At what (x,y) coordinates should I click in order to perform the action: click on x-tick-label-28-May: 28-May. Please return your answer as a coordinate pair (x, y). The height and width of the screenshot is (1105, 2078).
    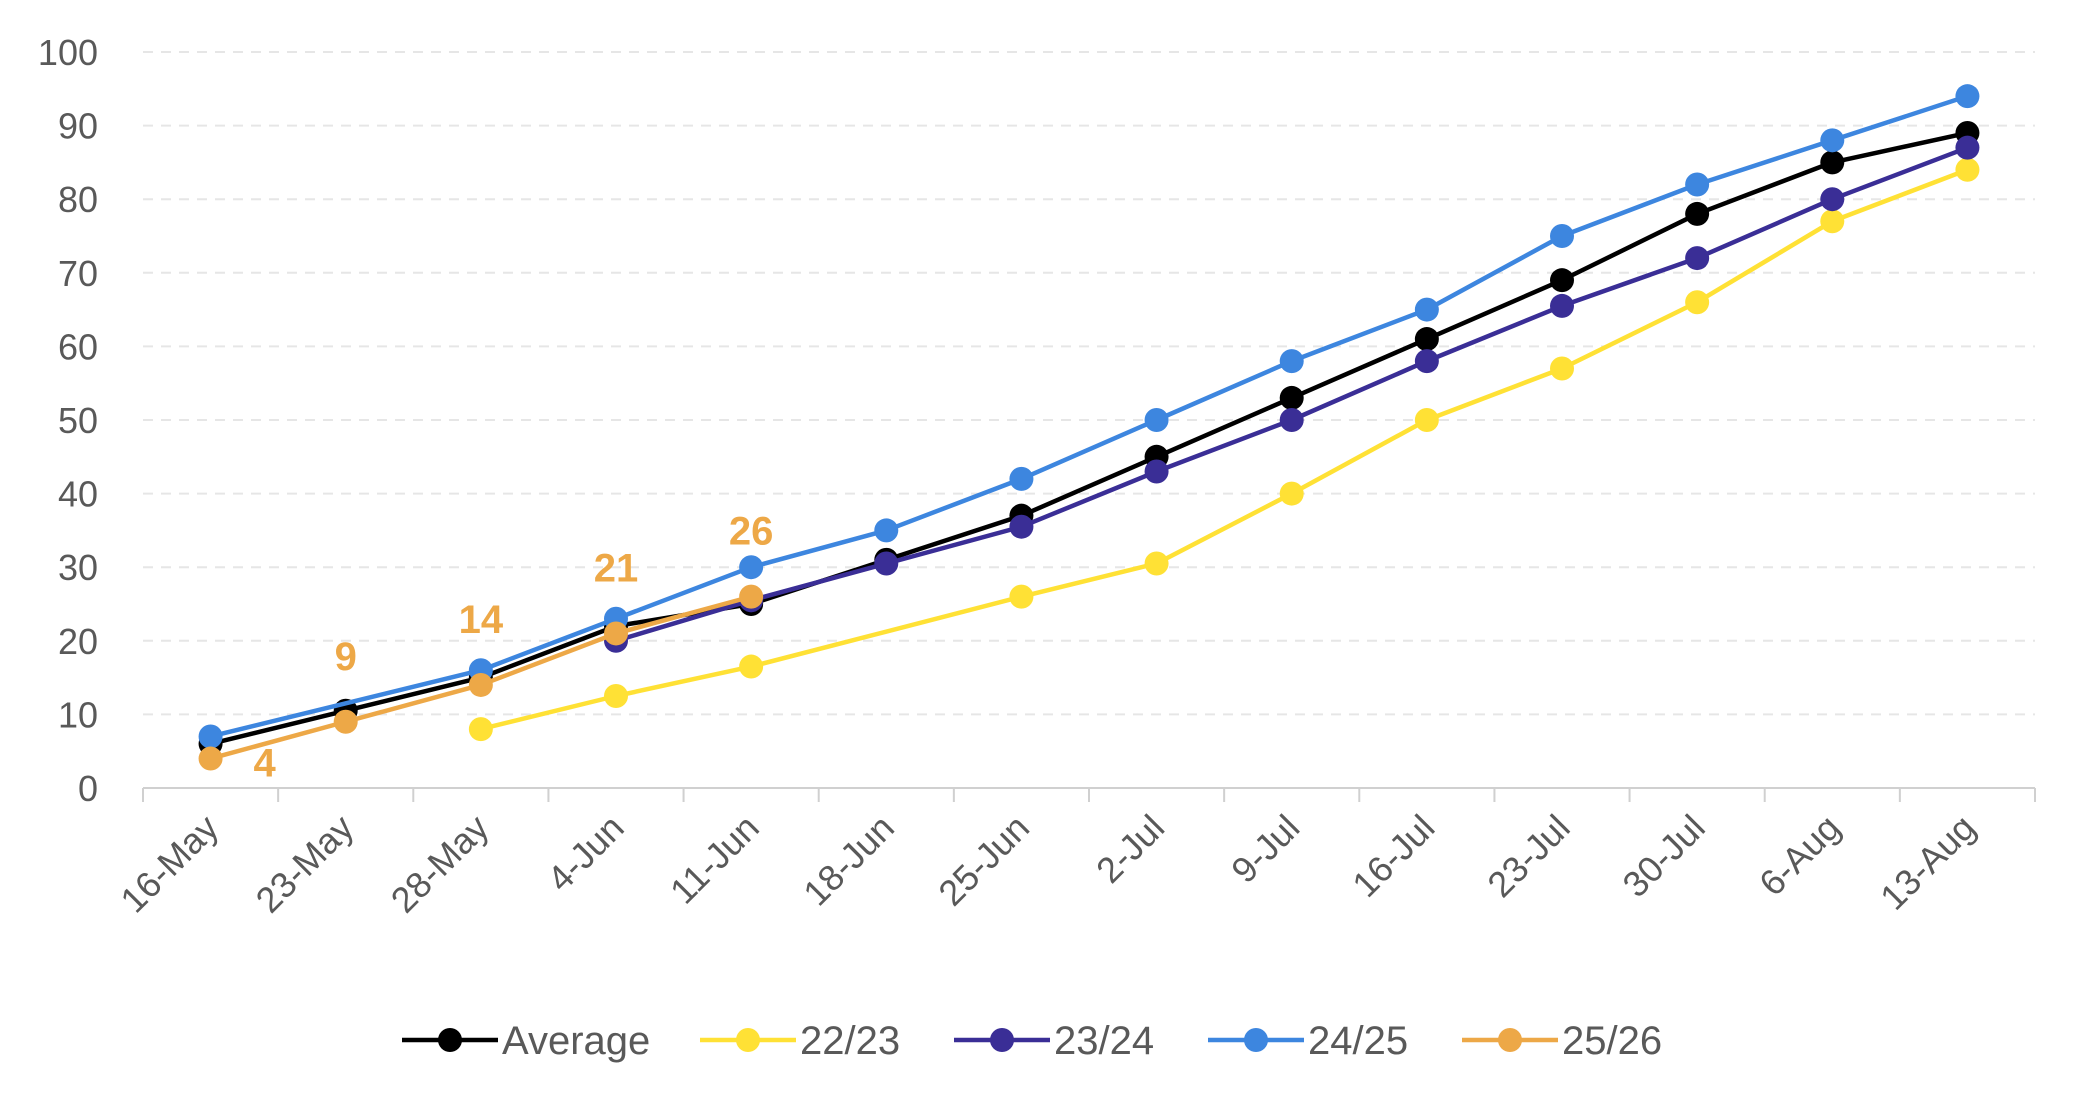
    Looking at the image, I should click on (440, 864).